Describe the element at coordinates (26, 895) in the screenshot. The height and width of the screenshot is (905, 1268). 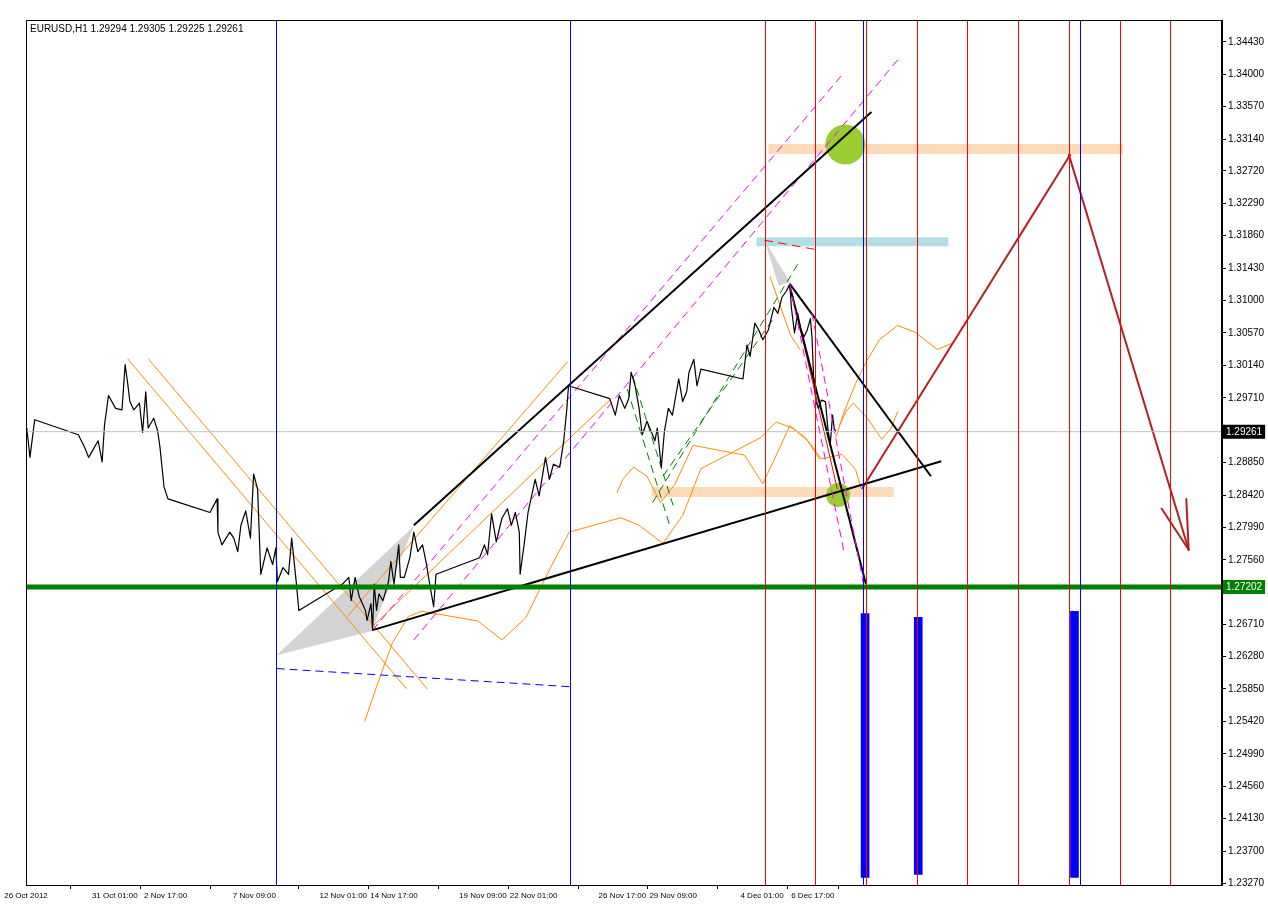
I see `x-tick-label: 26 Oct 2012` at that location.